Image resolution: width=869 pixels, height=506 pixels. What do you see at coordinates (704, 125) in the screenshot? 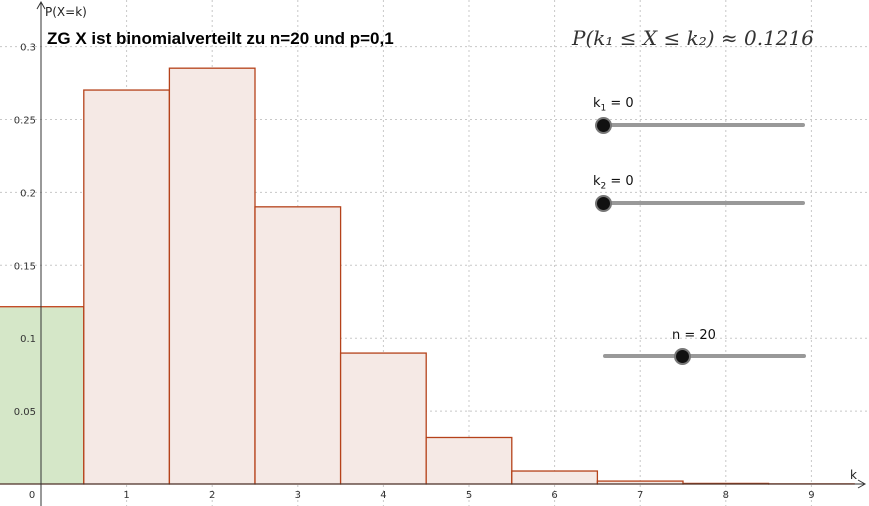
I see `slider-k1-track` at bounding box center [704, 125].